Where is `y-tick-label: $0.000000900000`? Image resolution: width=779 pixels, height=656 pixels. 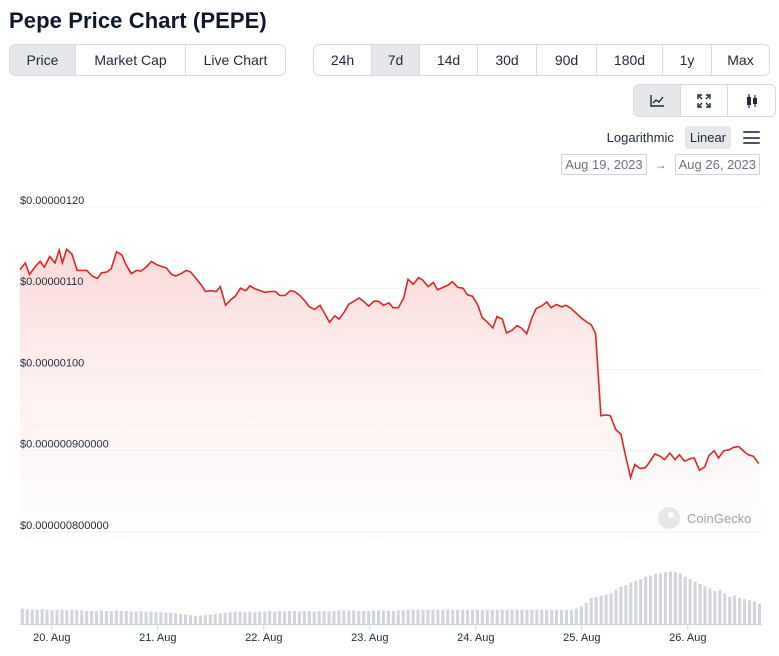 y-tick-label: $0.000000900000 is located at coordinates (64, 445).